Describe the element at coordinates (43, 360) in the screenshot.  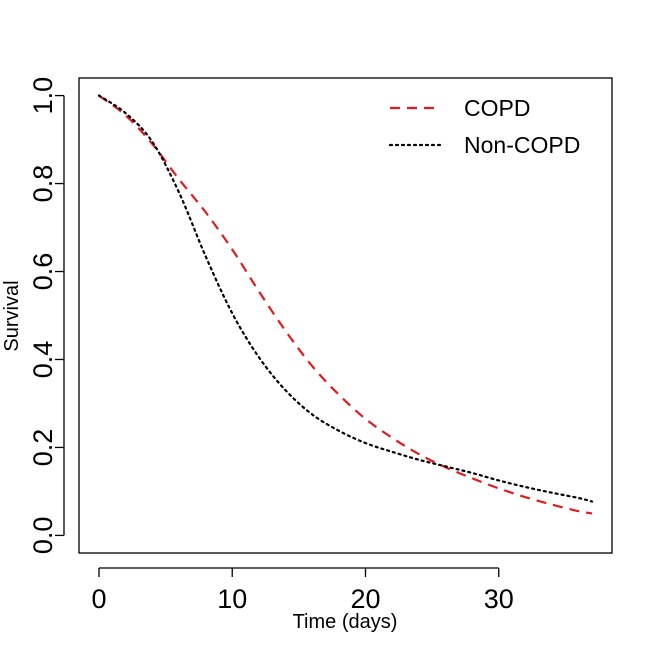
I see `y-tick-label-0.4: 0.4` at that location.